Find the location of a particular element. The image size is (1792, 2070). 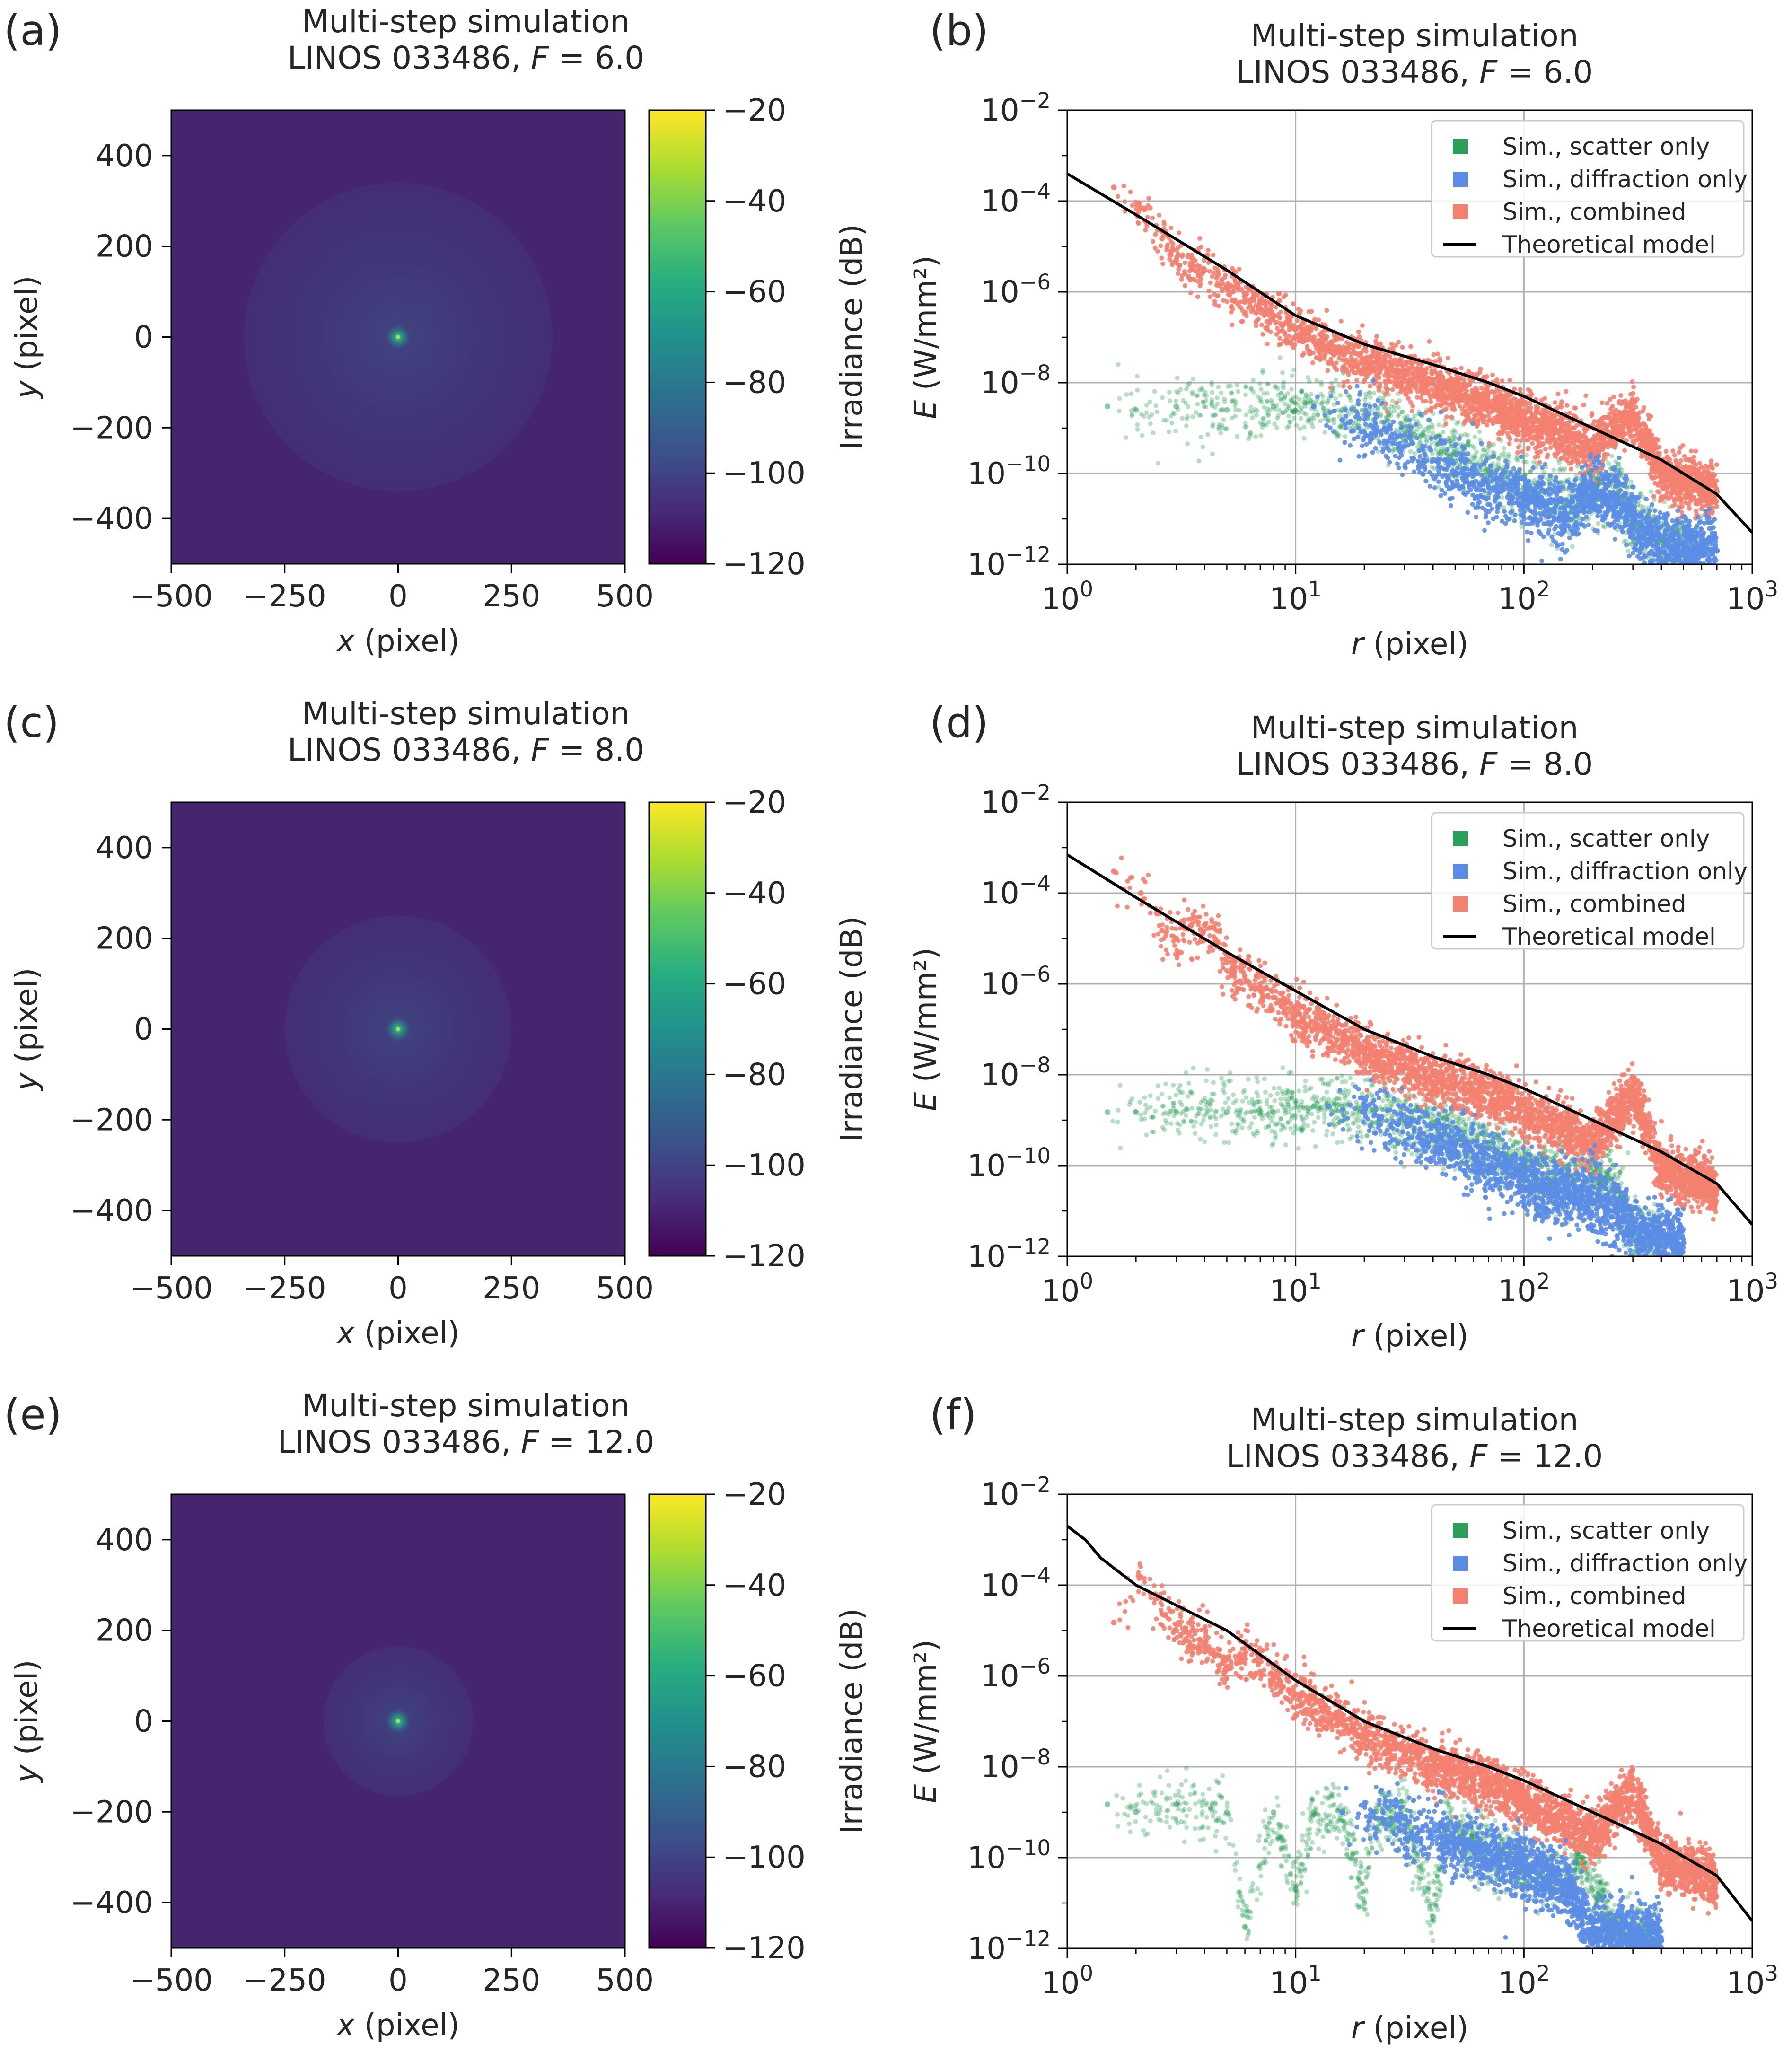

y-tick-label: 0 is located at coordinates (143, 337).